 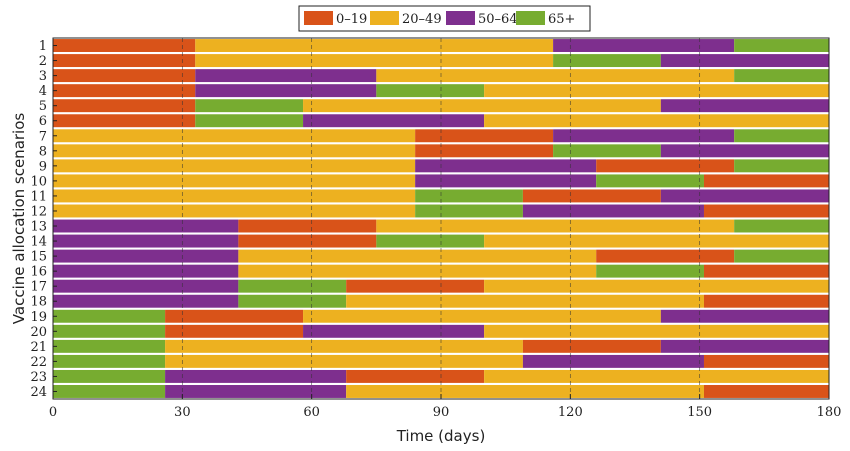 What do you see at coordinates (43, 151) in the screenshot?
I see `y-tick-label-8: 8` at bounding box center [43, 151].